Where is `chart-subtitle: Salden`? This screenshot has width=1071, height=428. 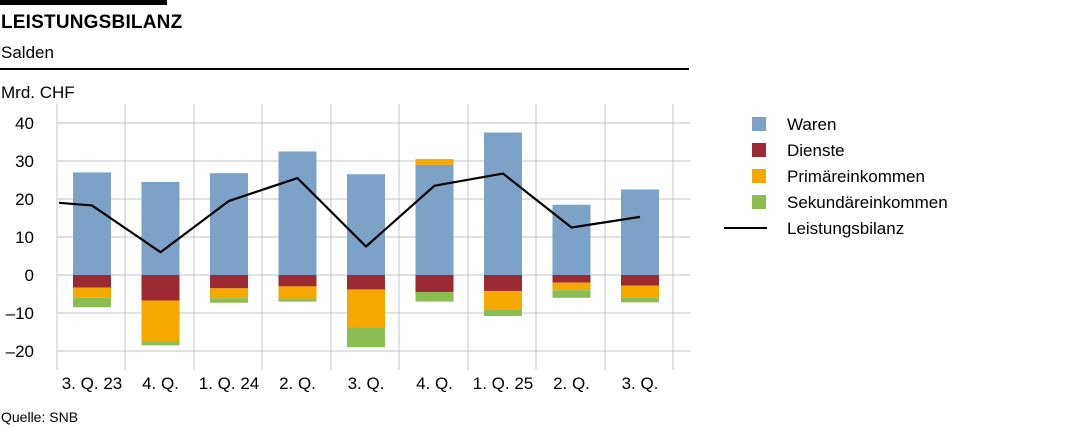 chart-subtitle: Salden is located at coordinates (27, 52).